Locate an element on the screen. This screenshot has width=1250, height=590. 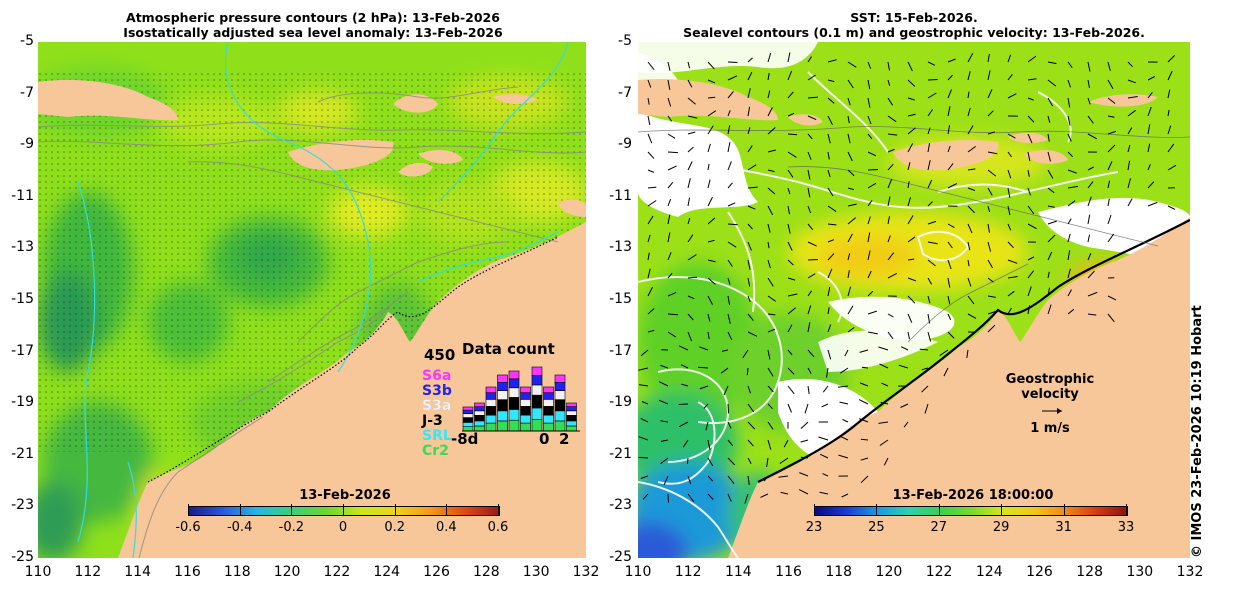
right-colorbar-gradient is located at coordinates (971, 511).